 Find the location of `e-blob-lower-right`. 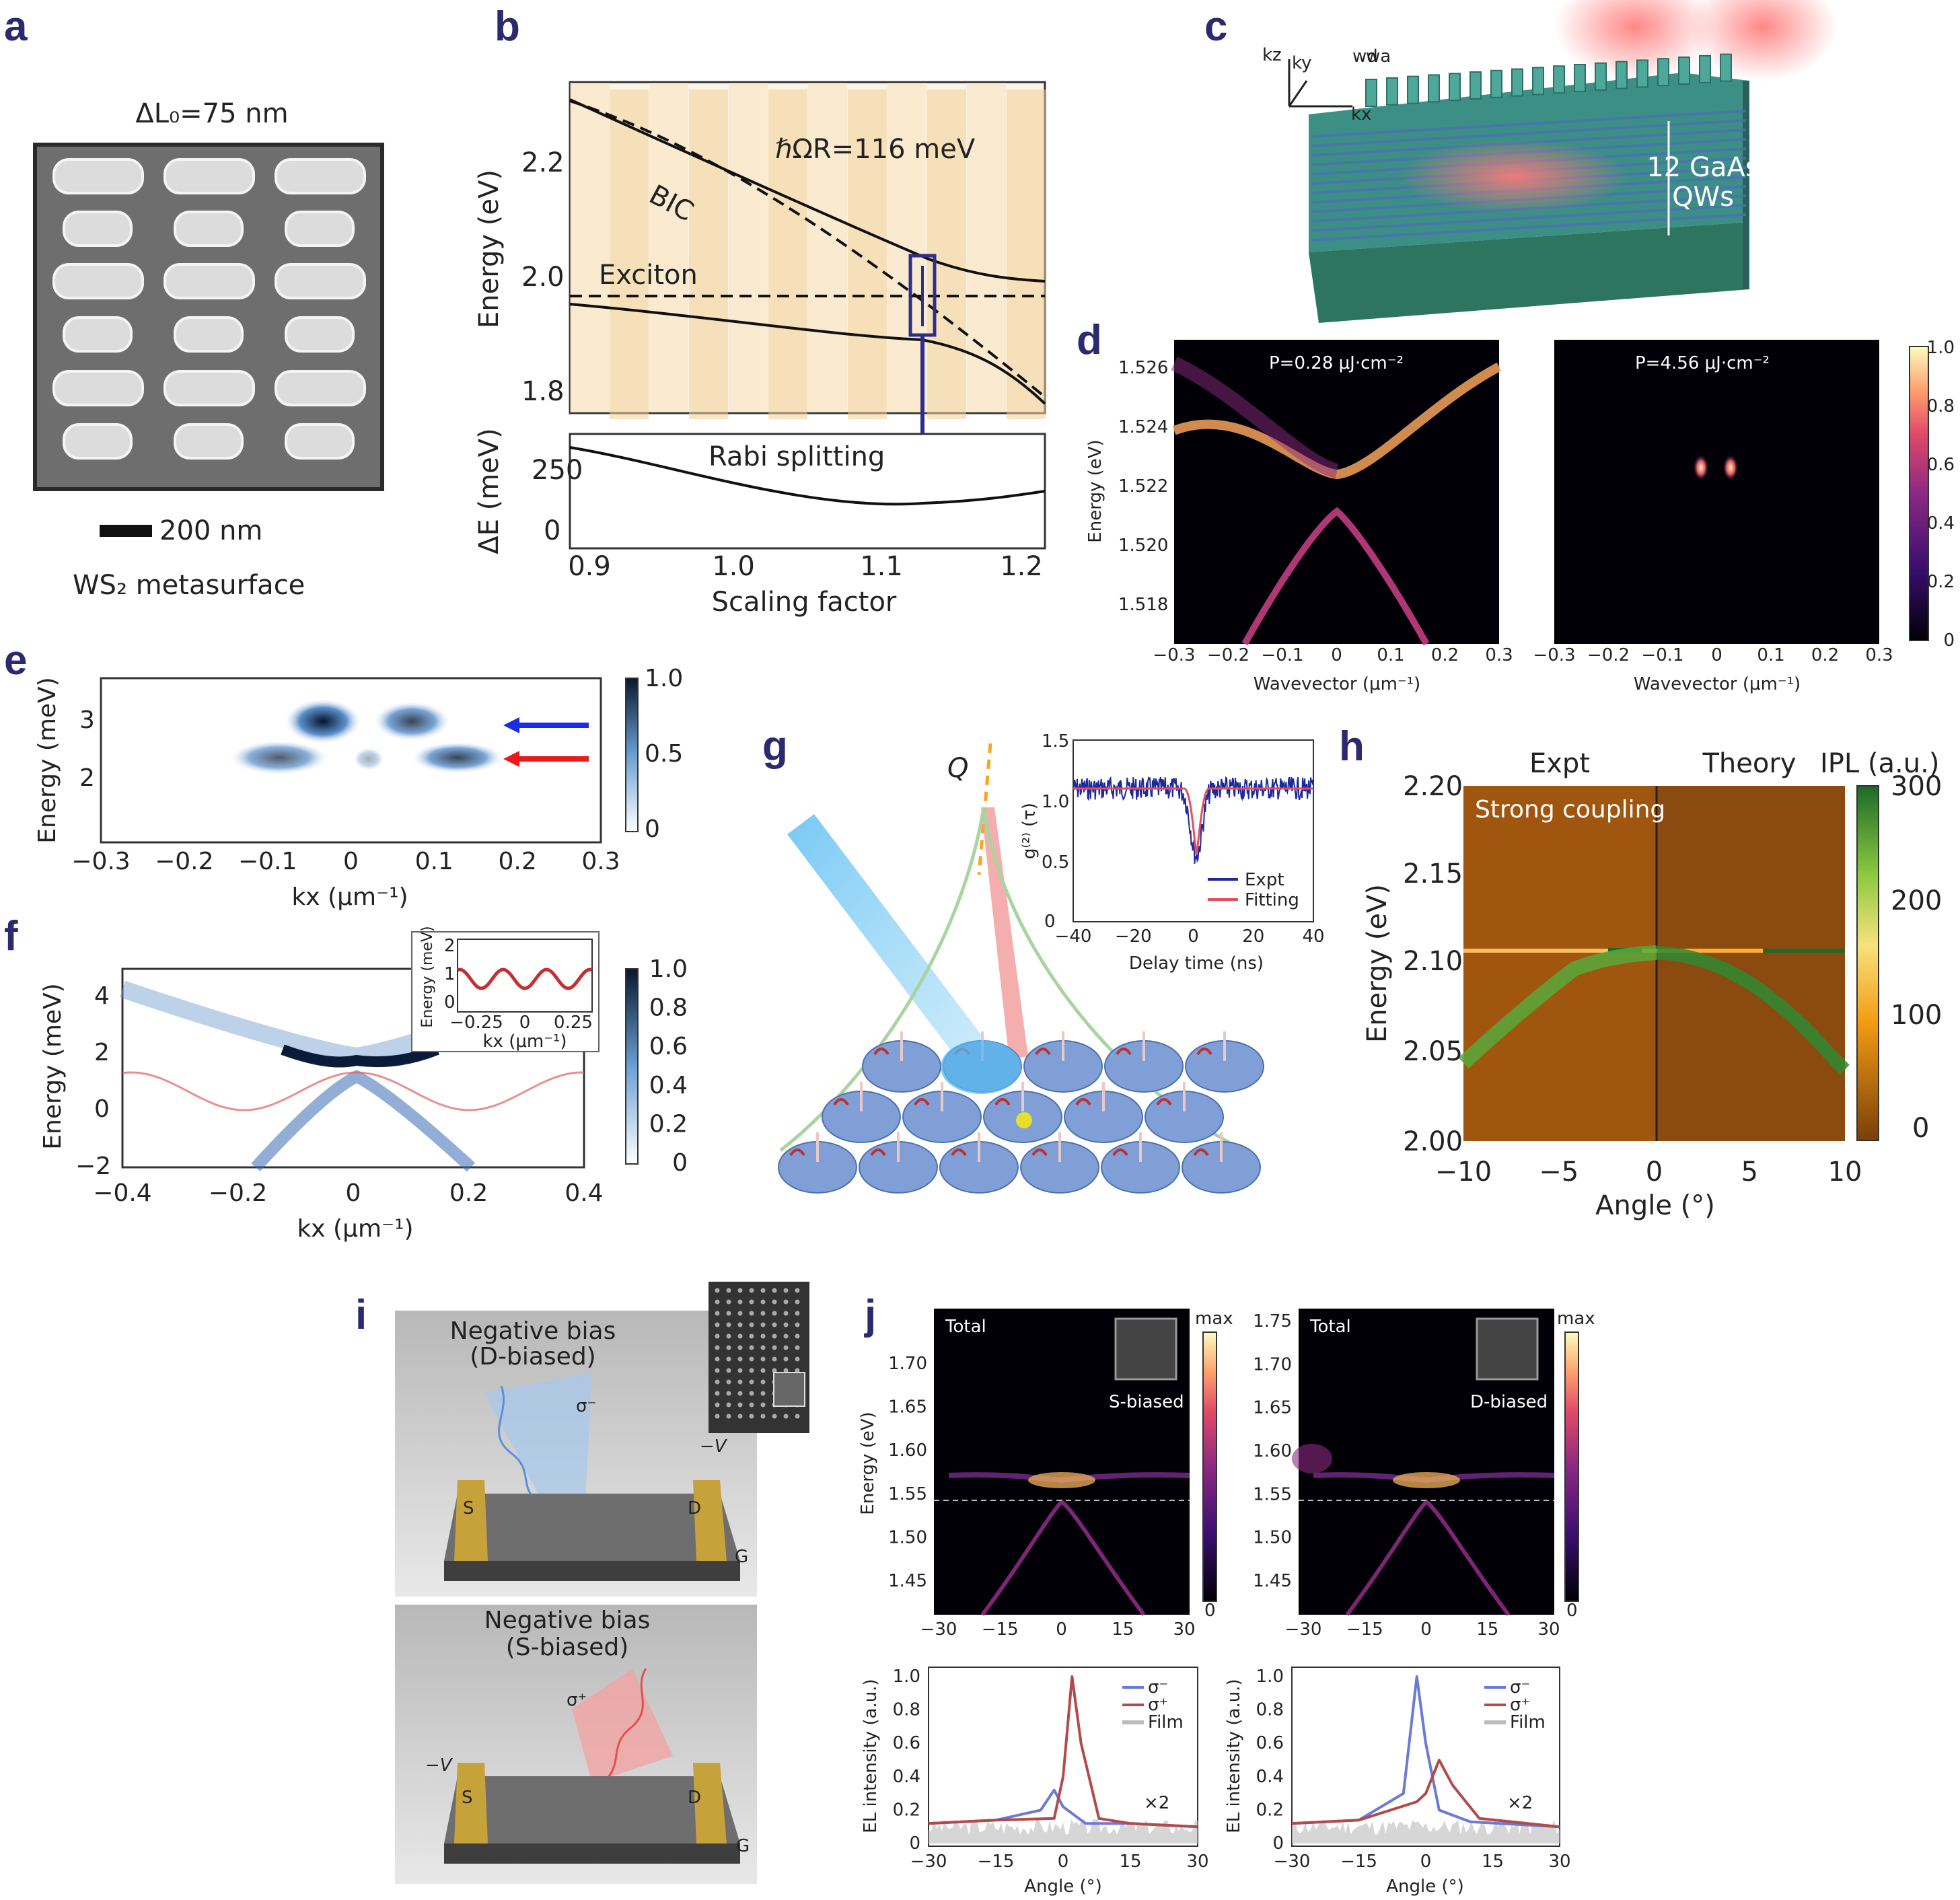

e-blob-lower-right is located at coordinates (457, 758).